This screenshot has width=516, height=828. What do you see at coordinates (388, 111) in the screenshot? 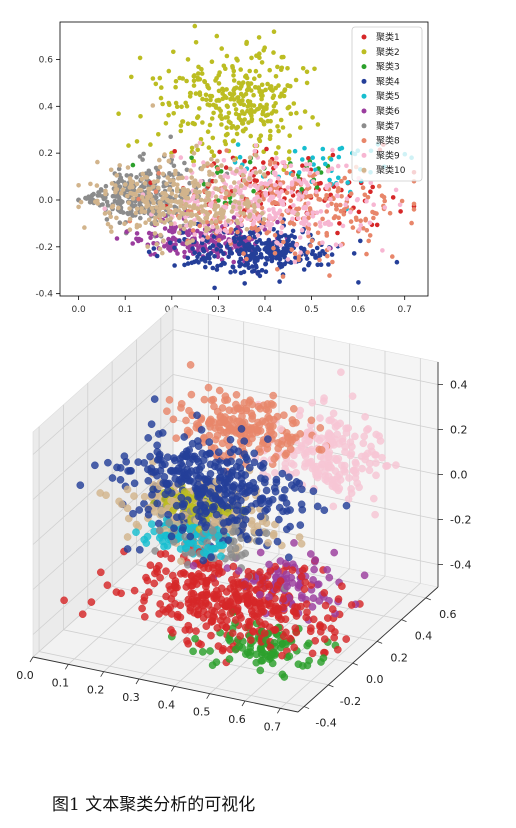
I see `legend-label: 聚类6` at bounding box center [388, 111].